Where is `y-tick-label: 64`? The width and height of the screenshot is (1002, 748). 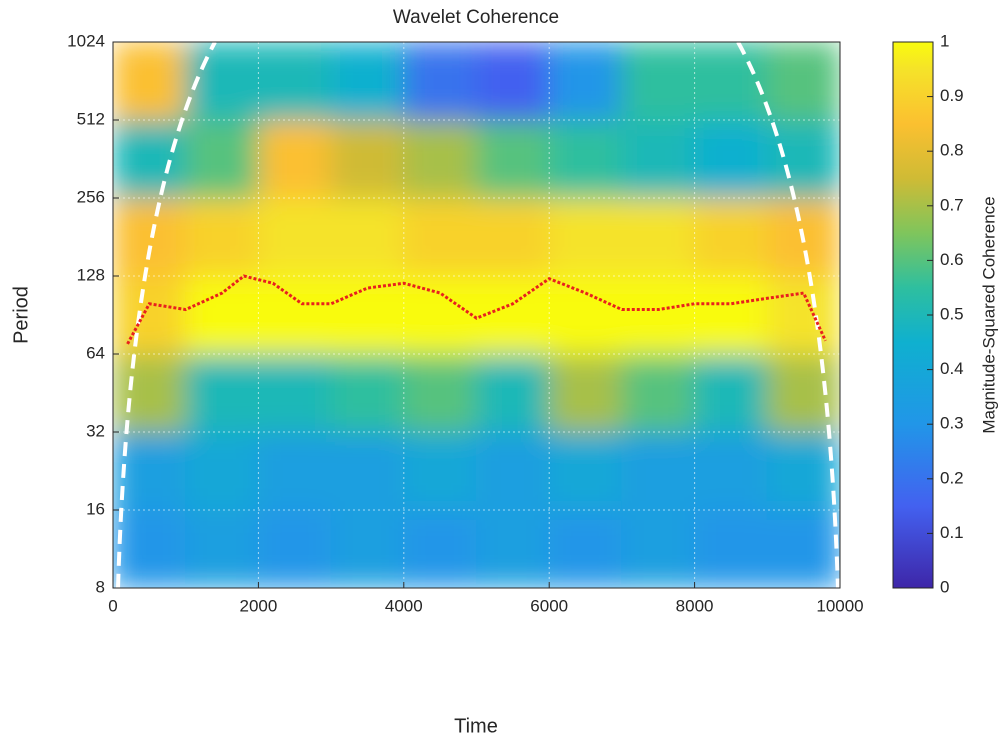
y-tick-label: 64 is located at coordinates (95, 352).